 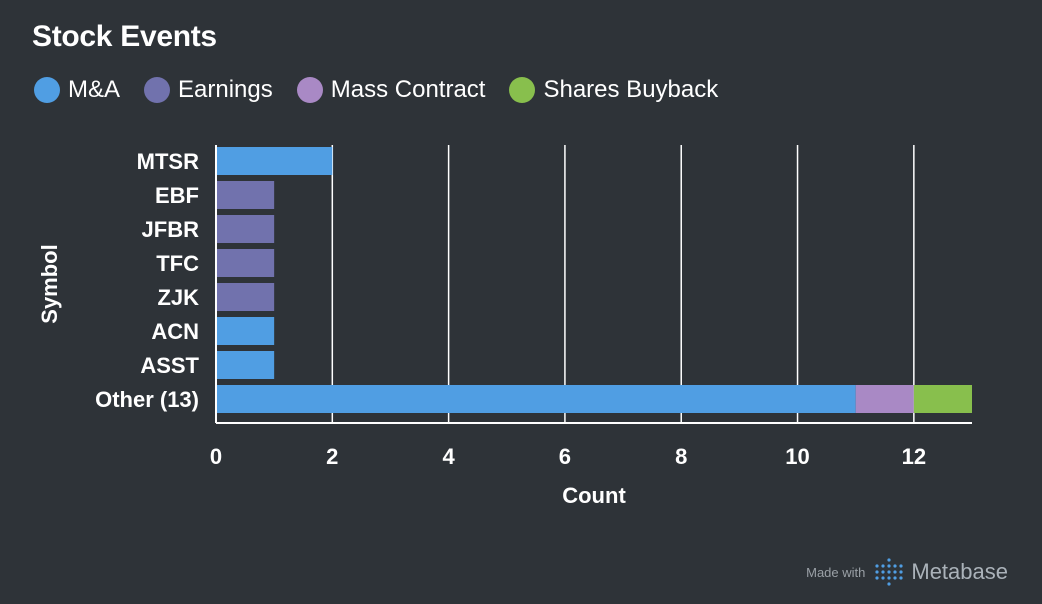 What do you see at coordinates (147, 399) in the screenshot?
I see `y-tick-label: Other (13)` at bounding box center [147, 399].